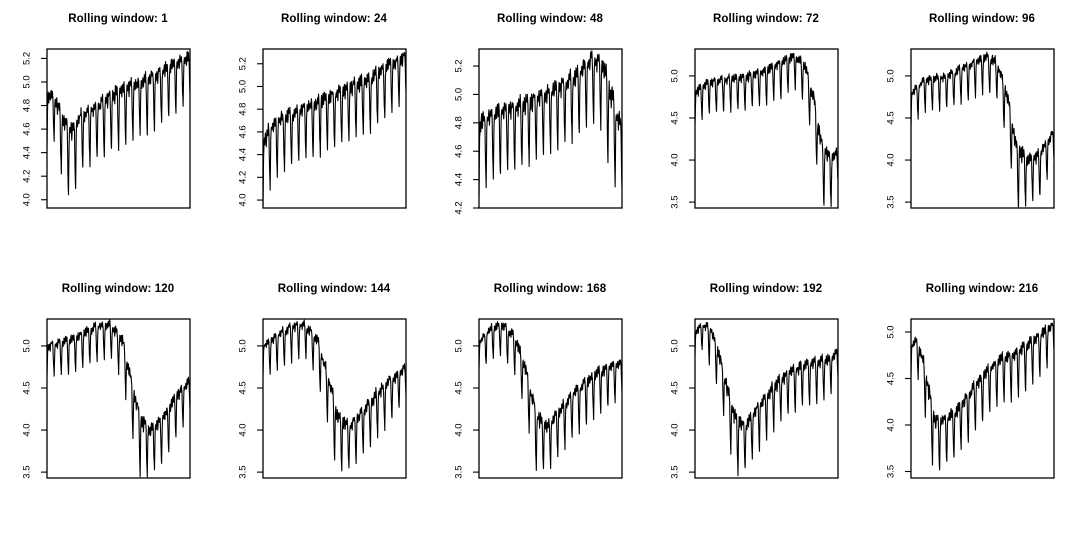 The height and width of the screenshot is (540, 1080). Describe the element at coordinates (982, 289) in the screenshot. I see `panel-title: Rolling window: 216` at that location.